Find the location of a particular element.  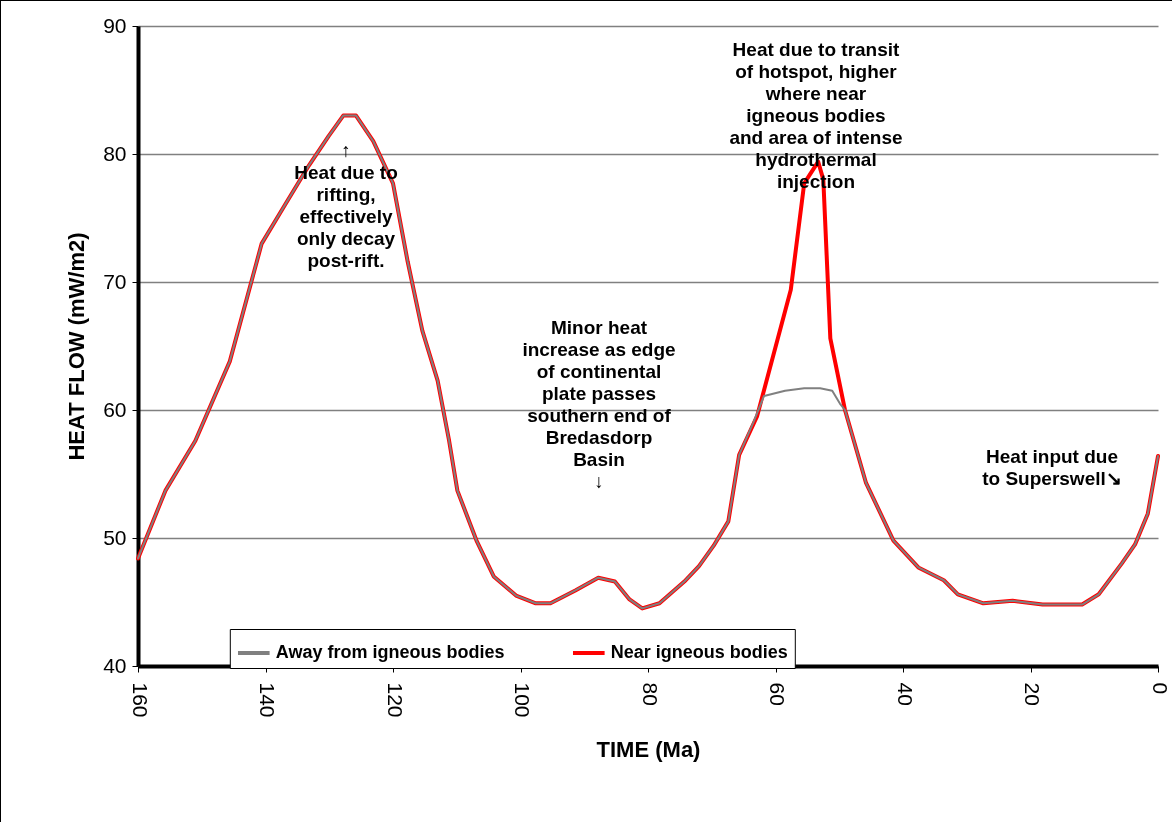

x-tick-label: 20 is located at coordinates (1032, 694).